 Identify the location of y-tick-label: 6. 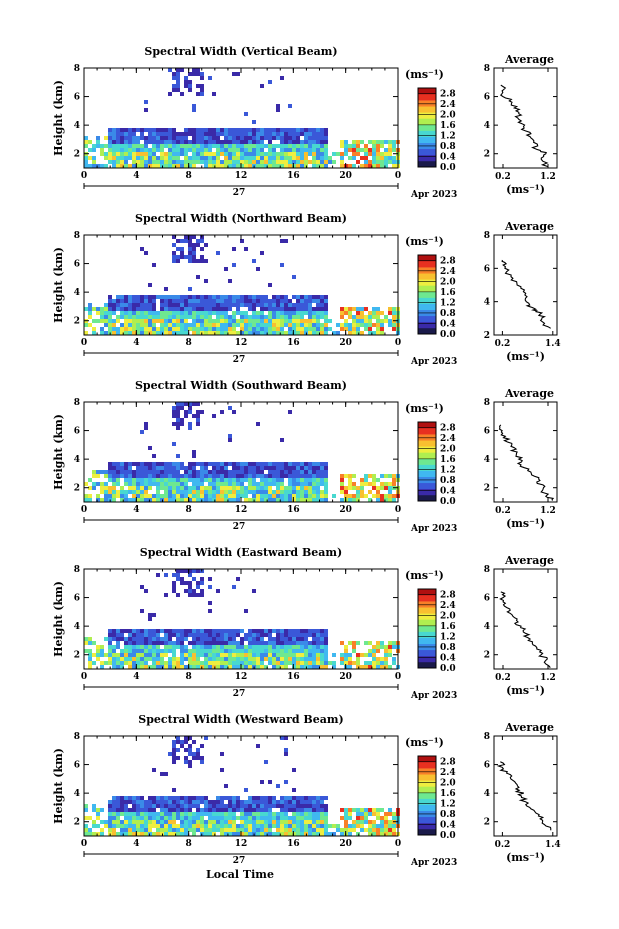
(77, 766).